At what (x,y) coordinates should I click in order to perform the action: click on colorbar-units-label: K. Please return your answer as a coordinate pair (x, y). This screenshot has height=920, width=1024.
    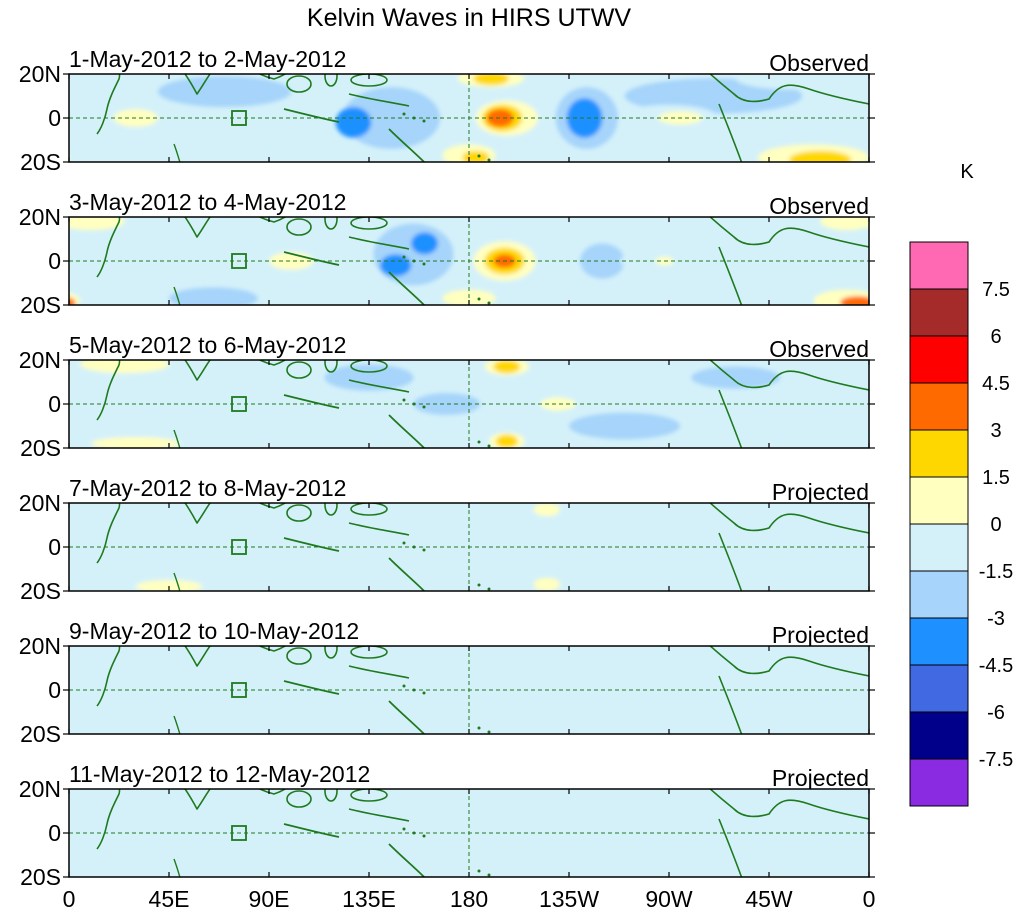
    Looking at the image, I should click on (967, 172).